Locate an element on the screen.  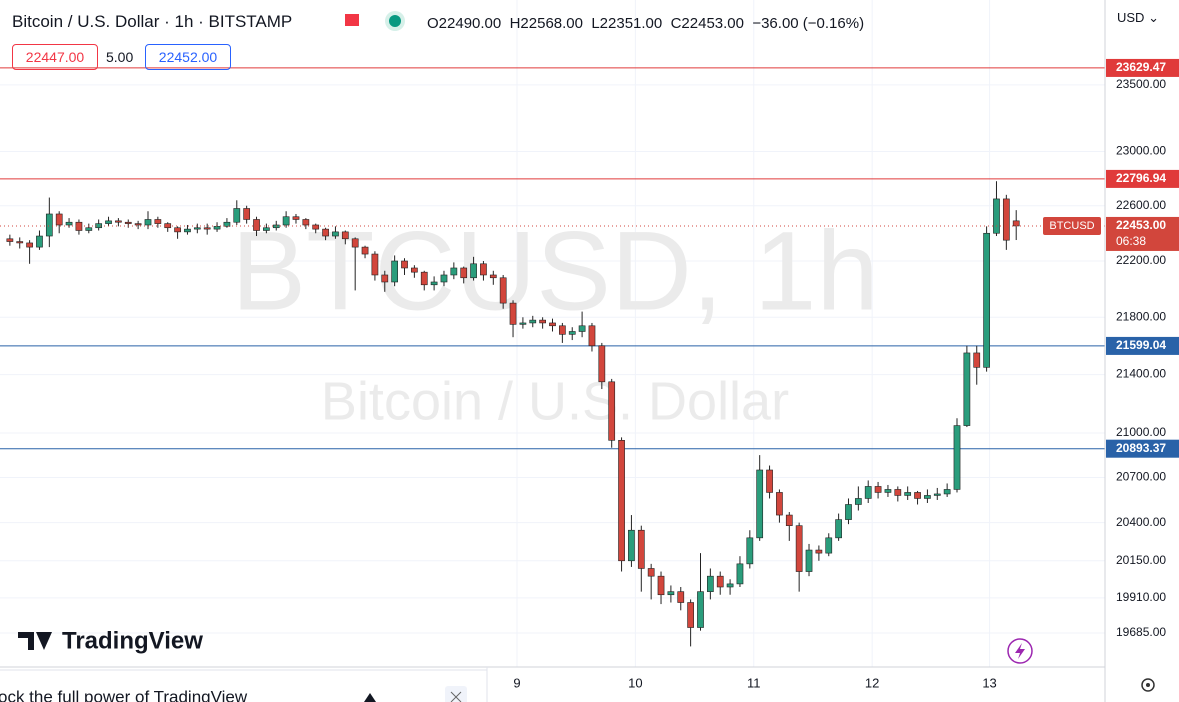
x-tick-label: 11 is located at coordinates (754, 682).